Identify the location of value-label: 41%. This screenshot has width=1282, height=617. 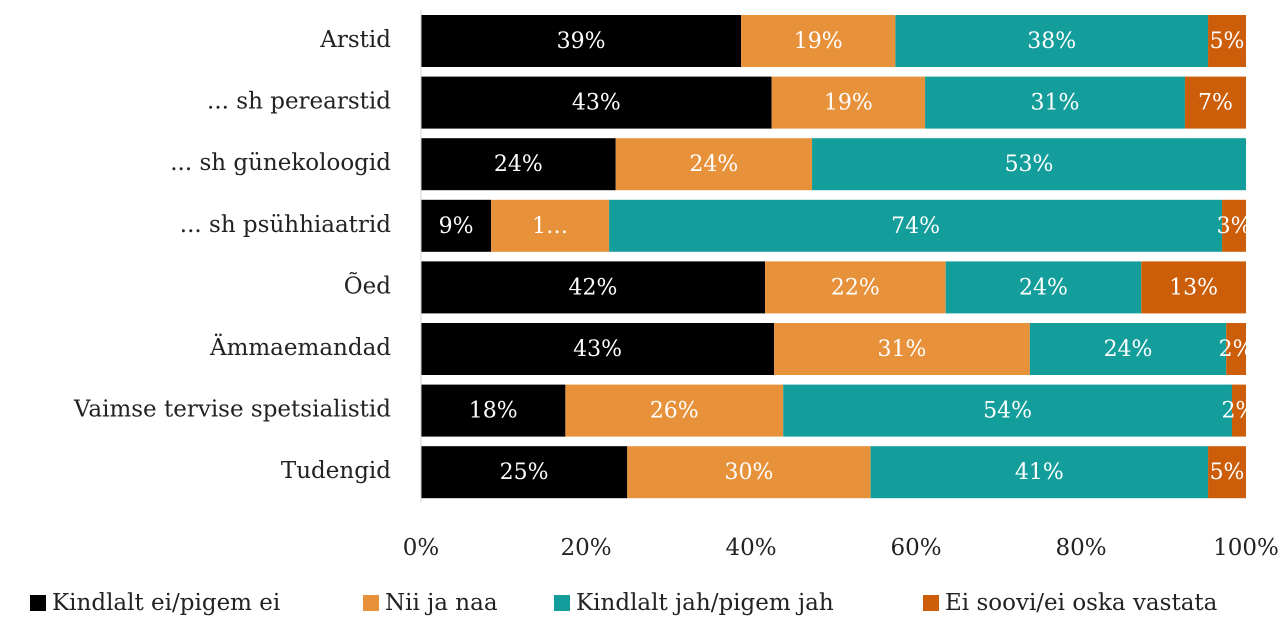
(1039, 472).